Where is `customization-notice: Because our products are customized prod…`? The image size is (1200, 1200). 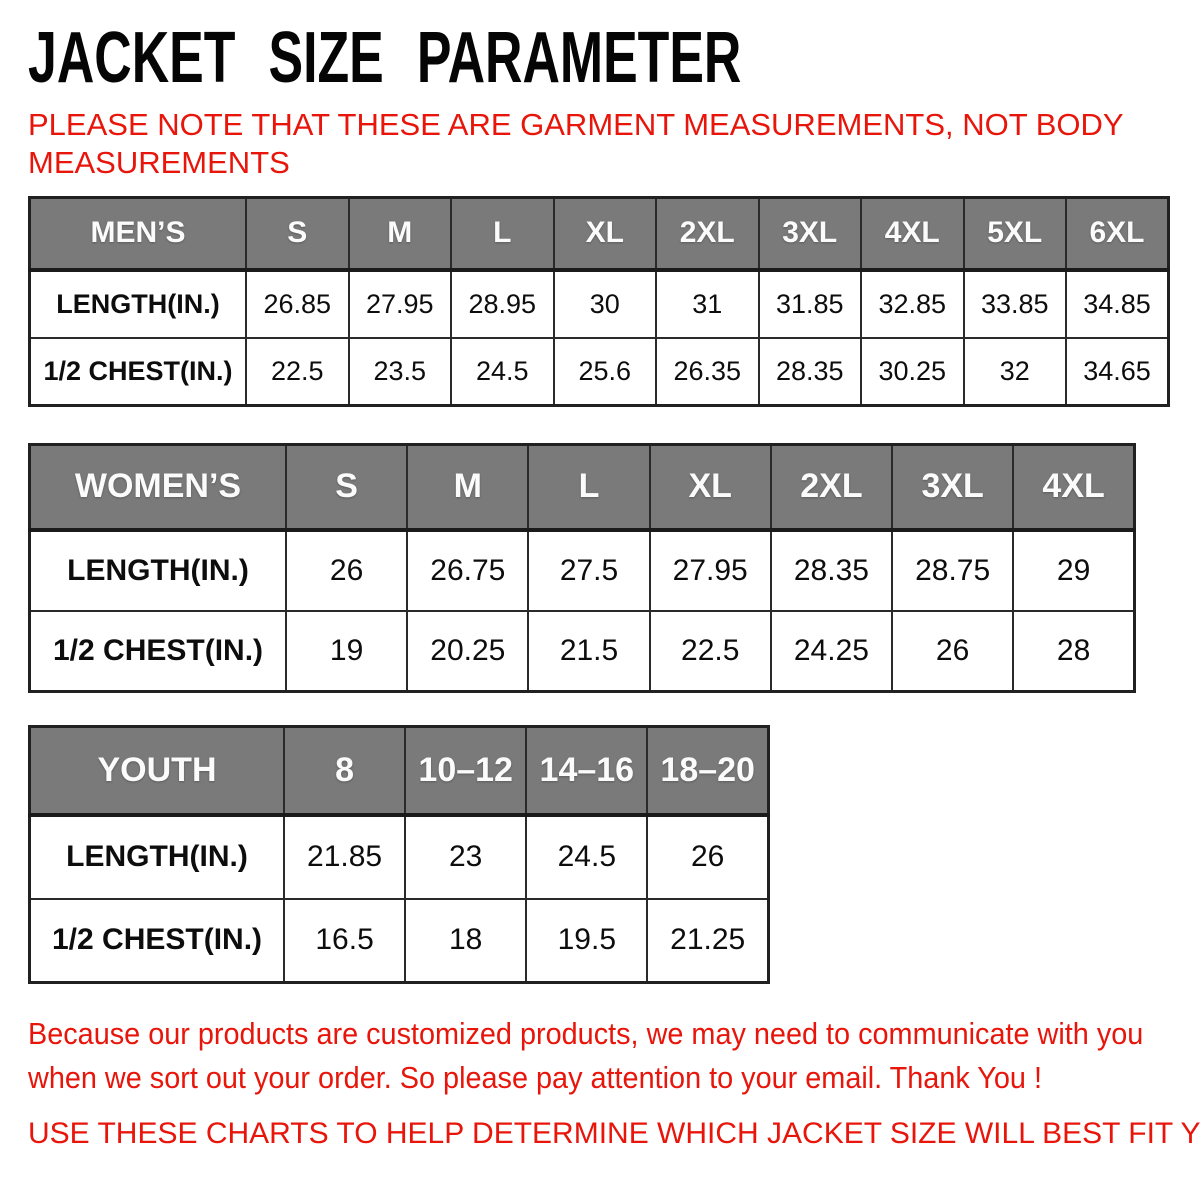 customization-notice: Because our products are customized prod… is located at coordinates (586, 1056).